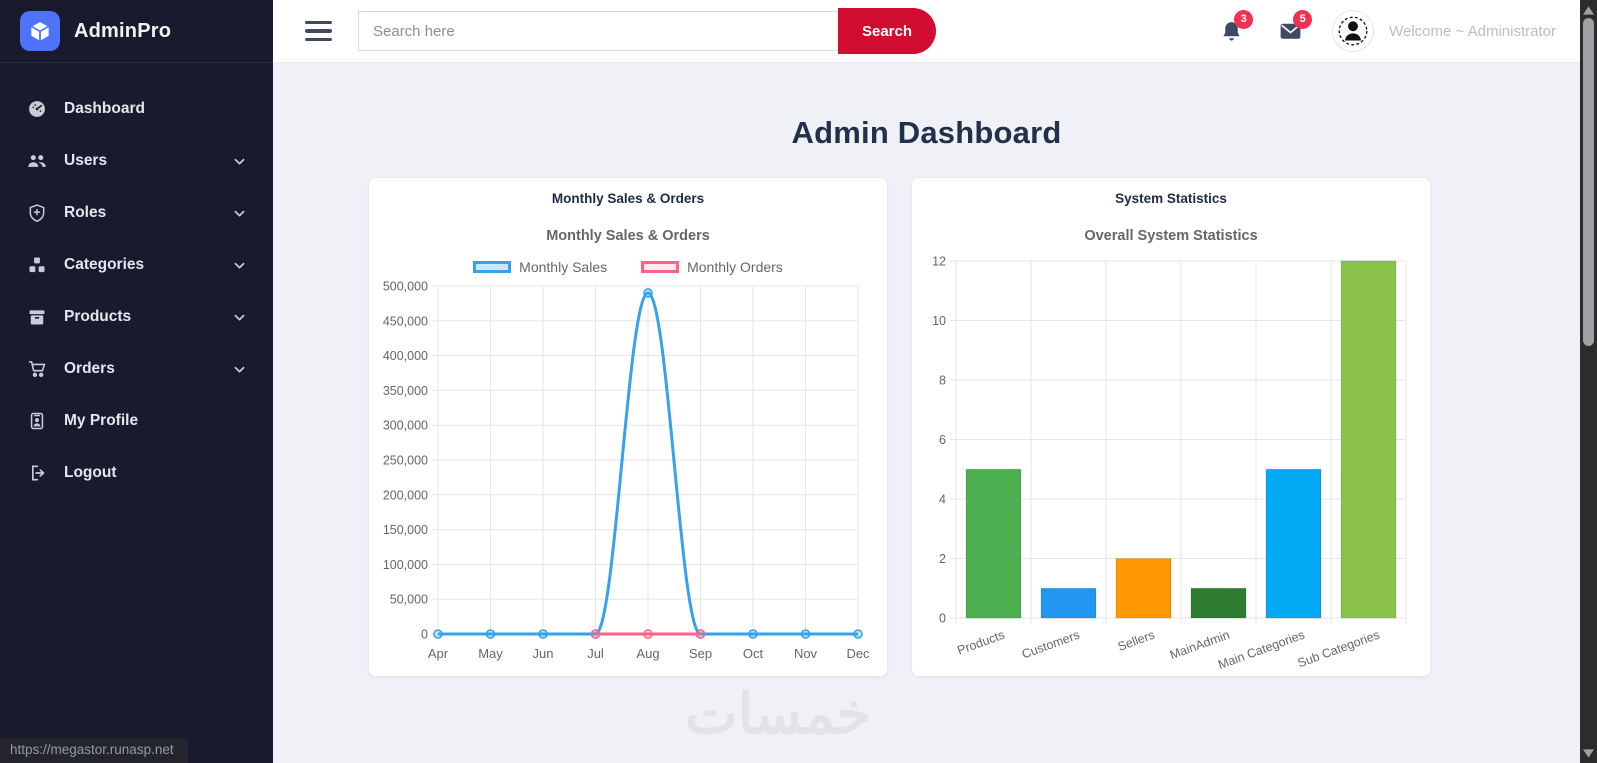  I want to click on topbar: Search 3 5 Welcome ~ Administrator, so click(926, 31).